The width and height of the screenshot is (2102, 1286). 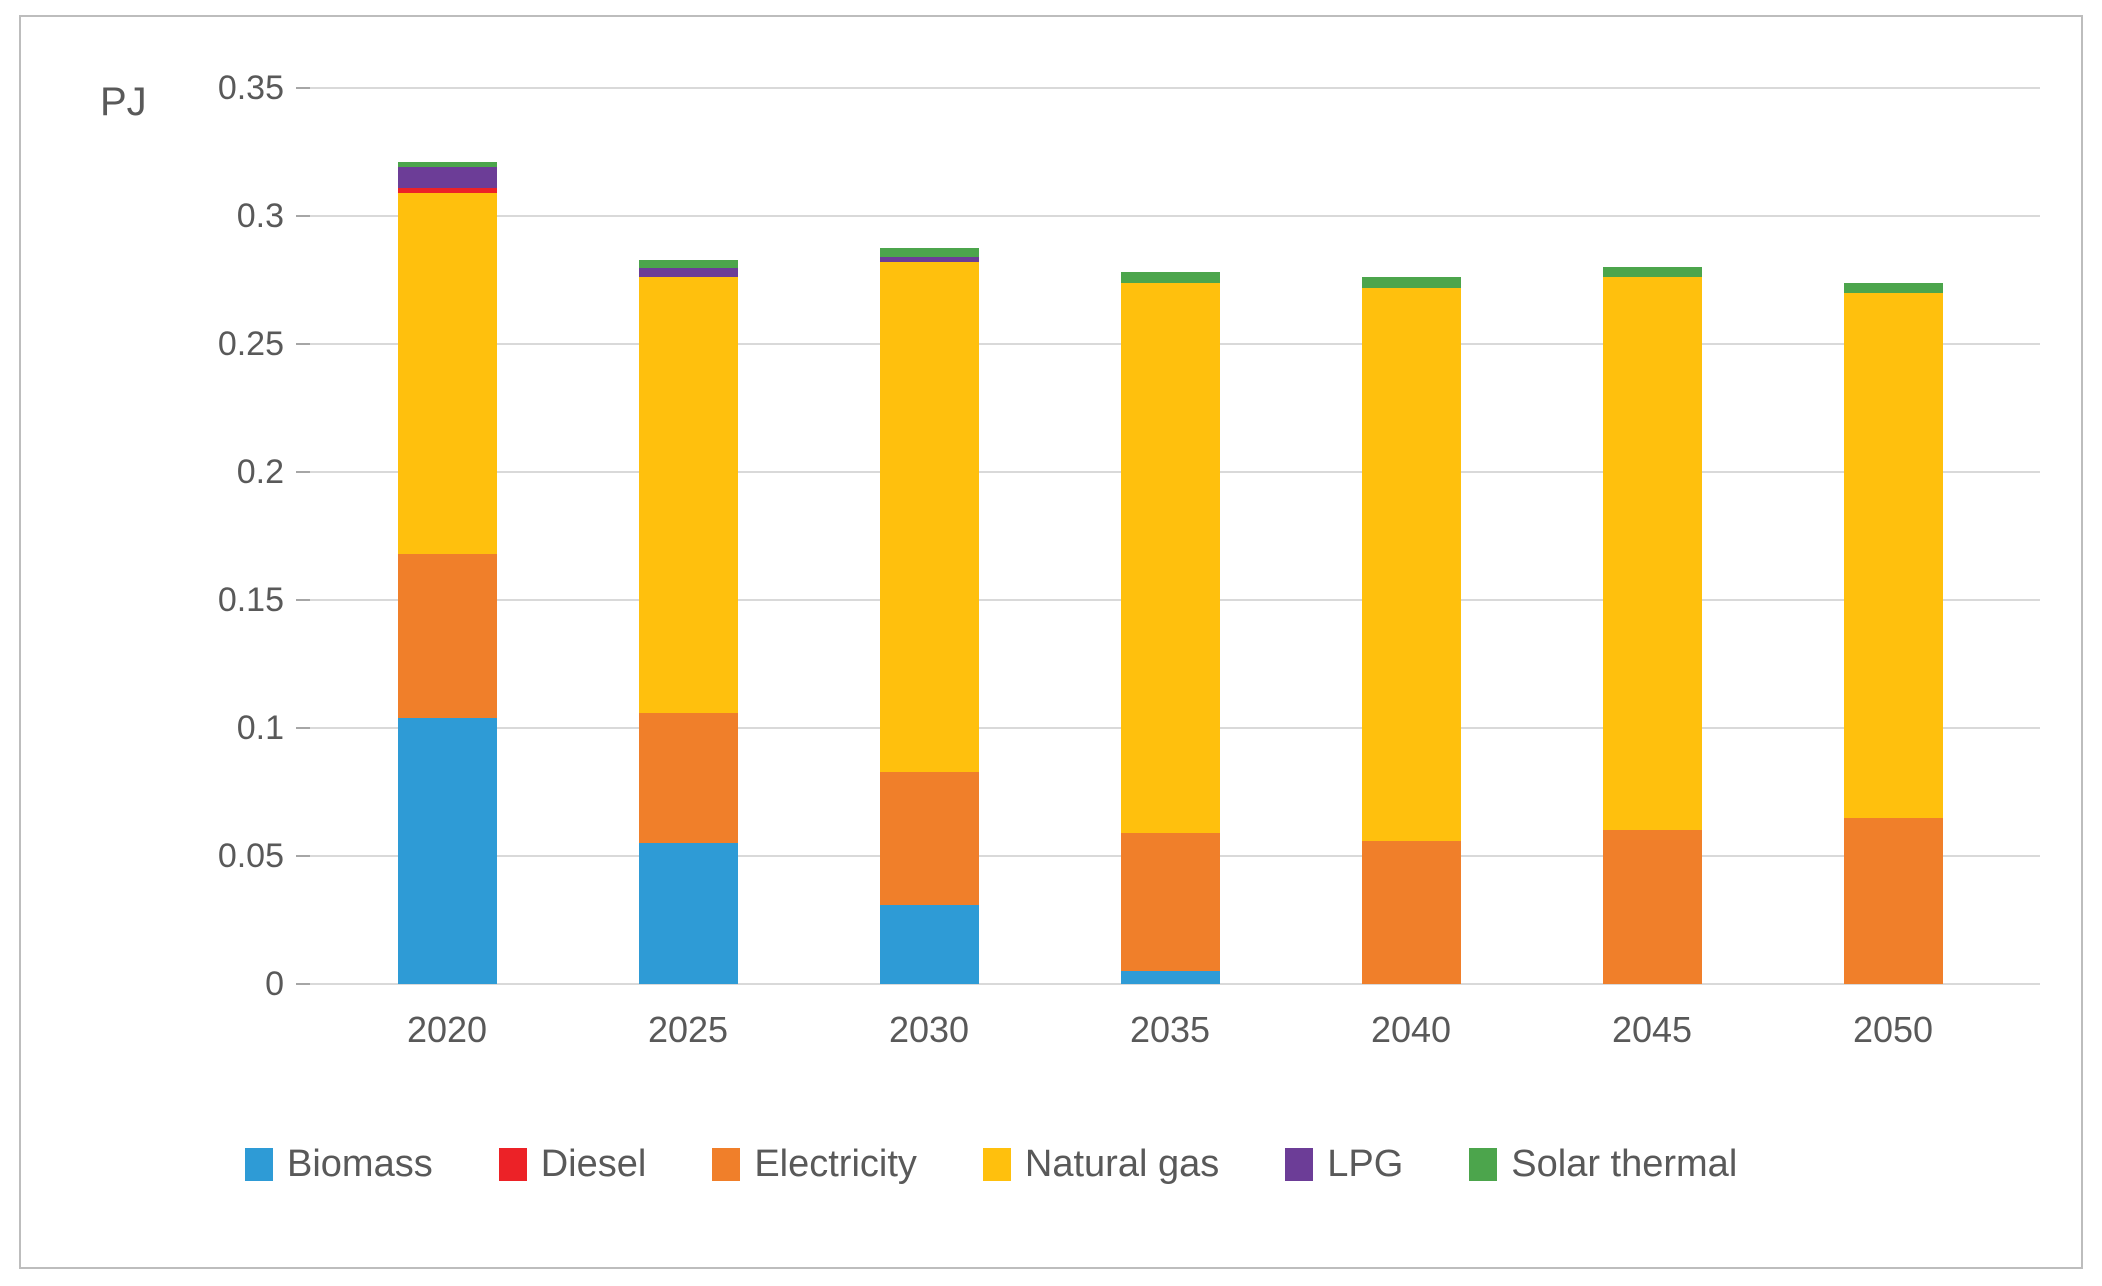 What do you see at coordinates (1893, 288) in the screenshot?
I see `bar-2050-solar-thermal` at bounding box center [1893, 288].